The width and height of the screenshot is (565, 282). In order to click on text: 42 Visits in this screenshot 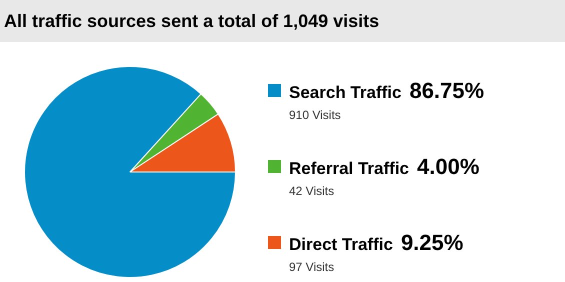, I will do `click(311, 191)`.